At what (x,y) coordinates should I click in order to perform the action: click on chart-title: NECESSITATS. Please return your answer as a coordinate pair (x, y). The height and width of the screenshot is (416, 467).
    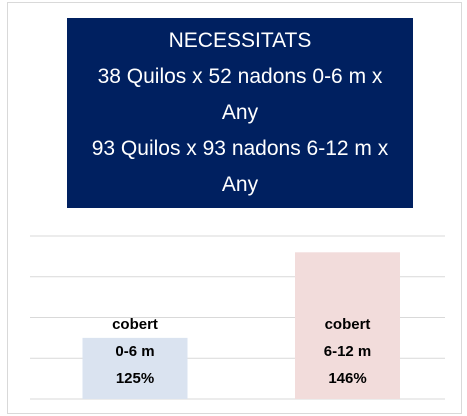
    Looking at the image, I should click on (240, 40).